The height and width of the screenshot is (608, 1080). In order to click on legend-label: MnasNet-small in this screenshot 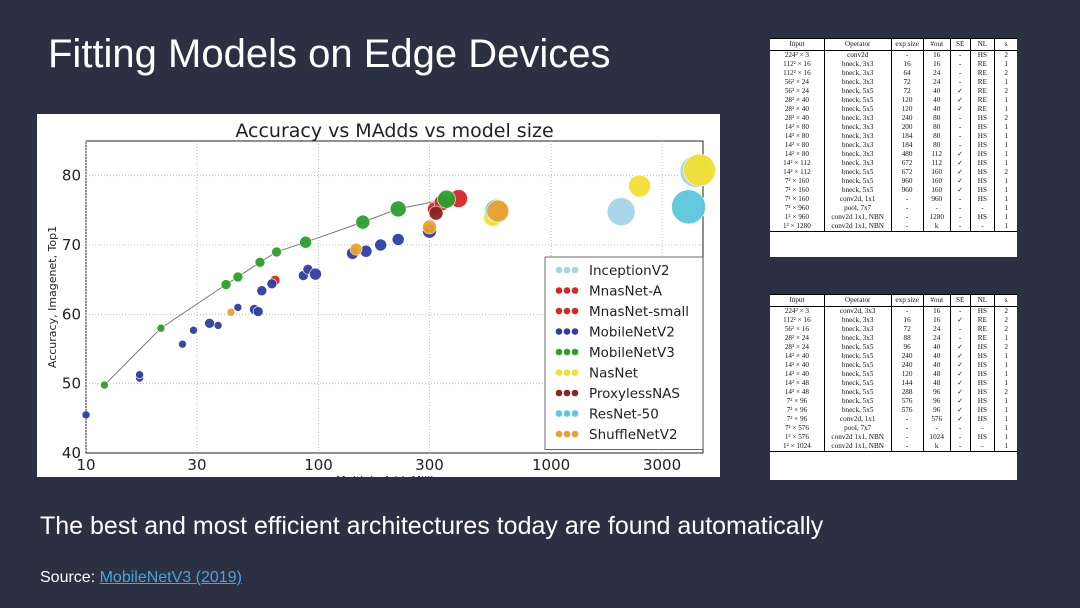, I will do `click(639, 312)`.